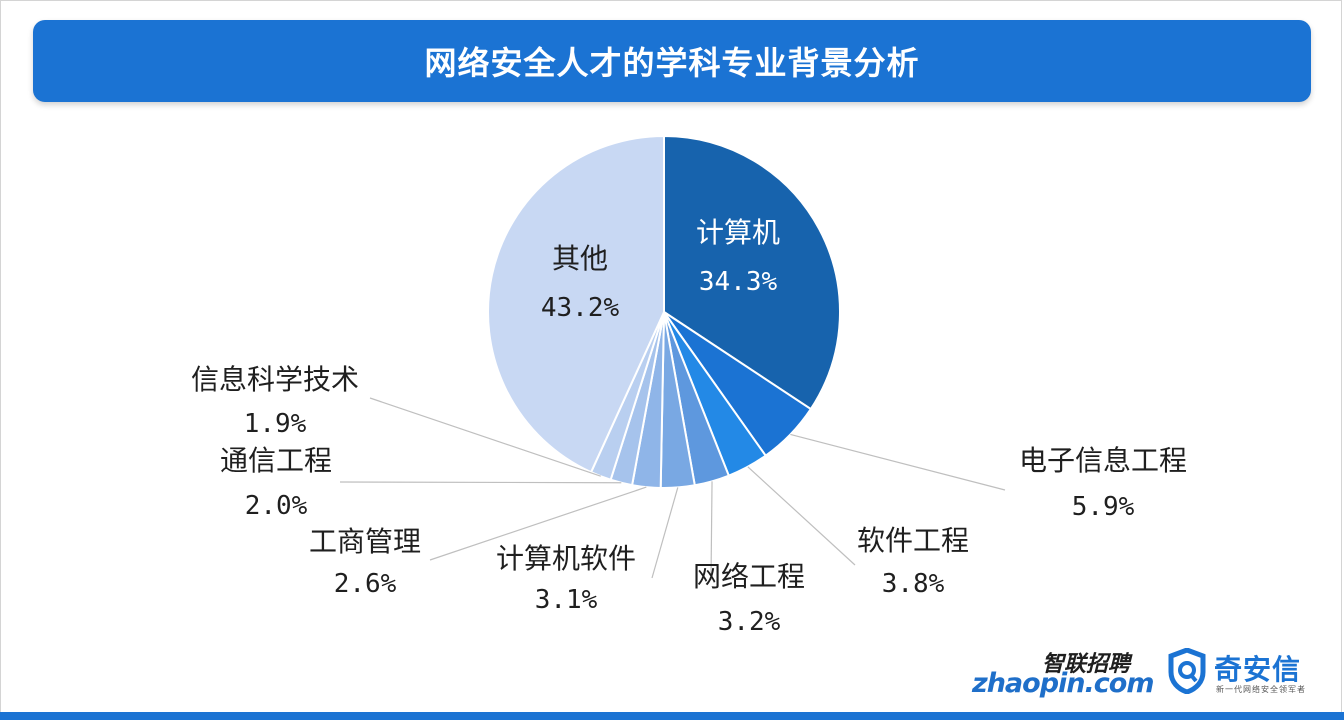 Image resolution: width=1344 pixels, height=720 pixels. What do you see at coordinates (749, 576) in the screenshot?
I see `slice-category-label: 网络工程` at bounding box center [749, 576].